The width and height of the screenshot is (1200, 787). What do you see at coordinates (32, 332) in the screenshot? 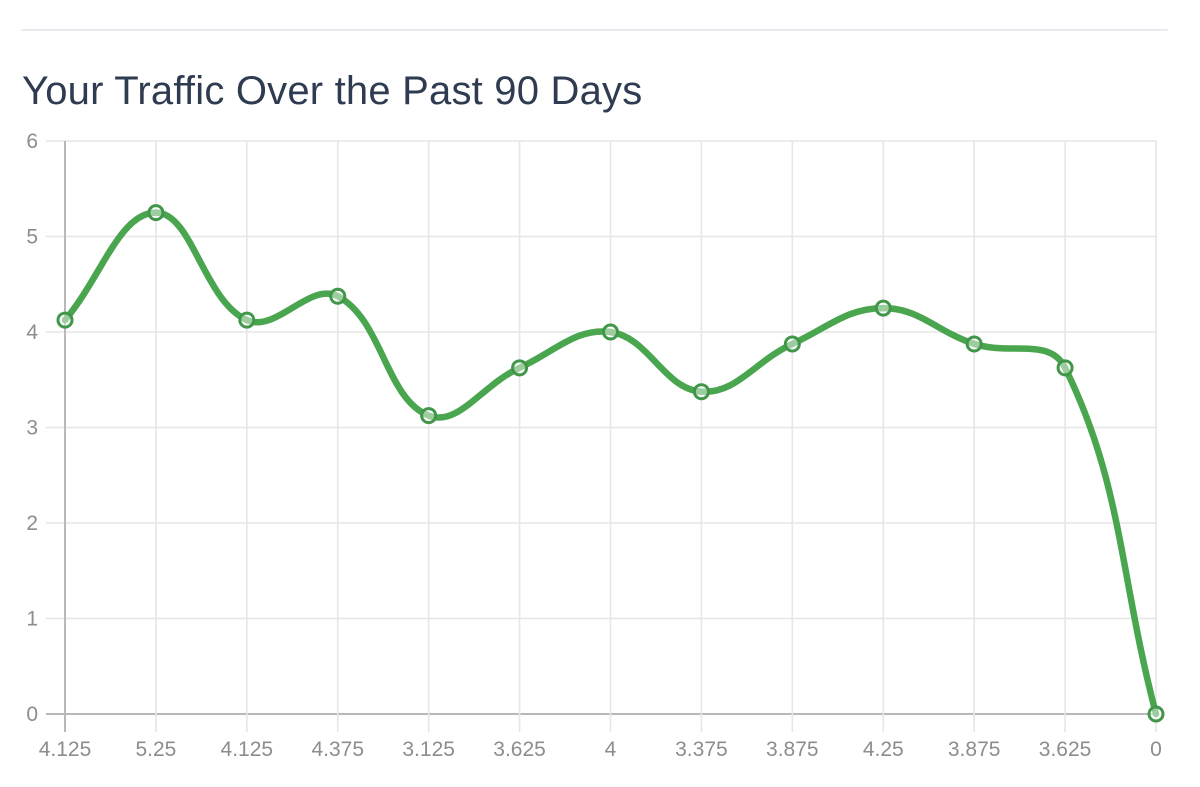
I see `y-tick-label: 4` at bounding box center [32, 332].